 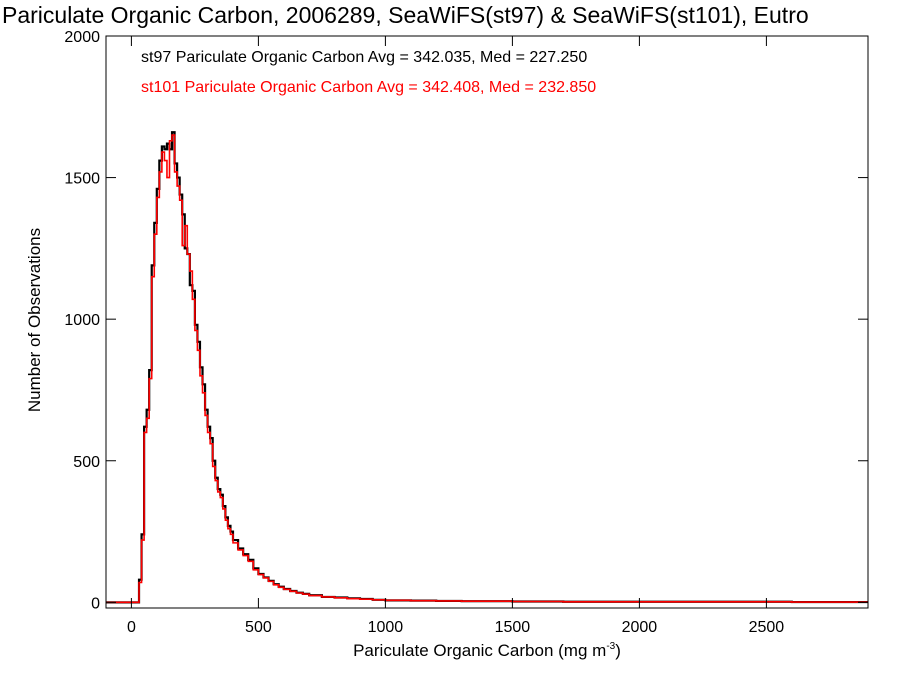 What do you see at coordinates (82, 37) in the screenshot?
I see `y-tick-label-2000: 2000` at bounding box center [82, 37].